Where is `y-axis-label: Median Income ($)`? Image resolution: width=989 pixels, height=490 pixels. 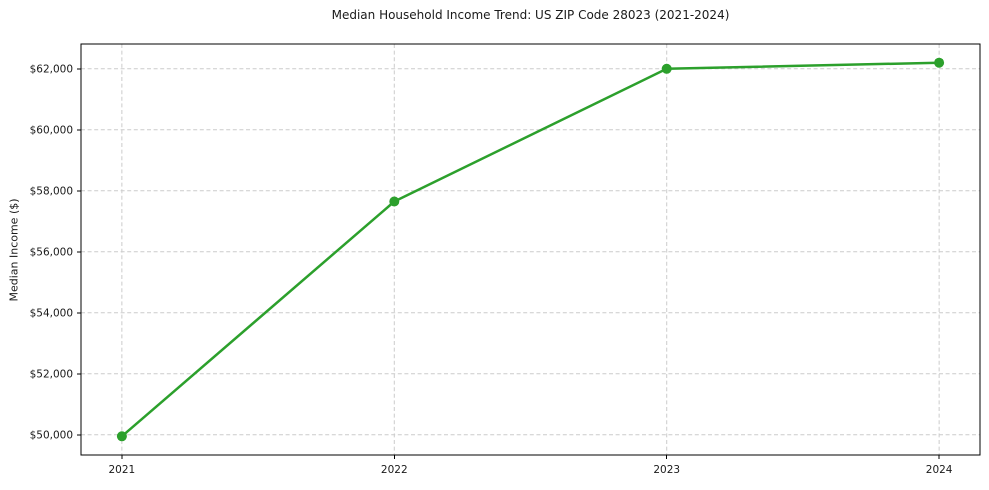
y-axis-label: Median Income ($) is located at coordinates (14, 250).